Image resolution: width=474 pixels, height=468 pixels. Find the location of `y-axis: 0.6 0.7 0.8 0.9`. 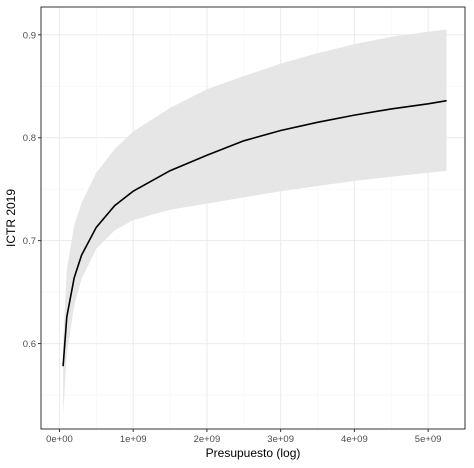

y-axis: 0.6 0.7 0.8 0.9 is located at coordinates (32, 190).